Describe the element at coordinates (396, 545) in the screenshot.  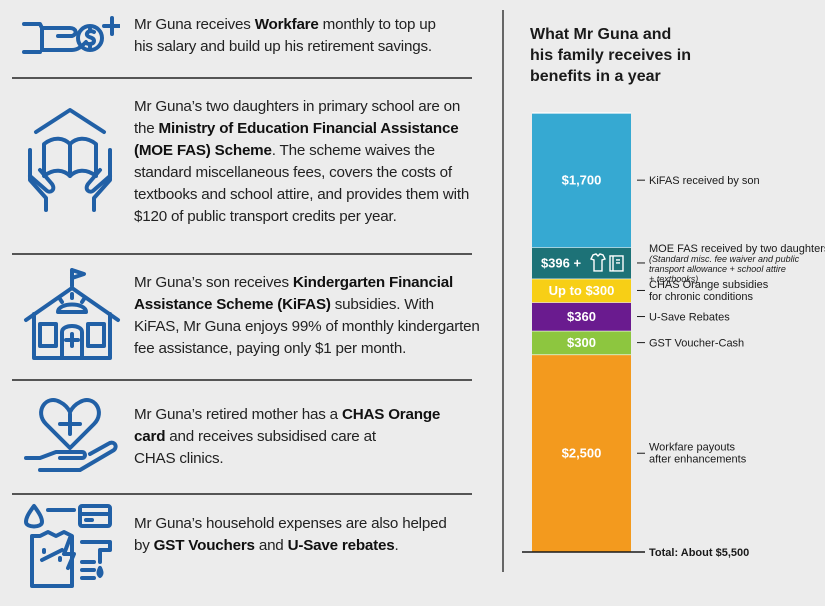
I see `text-run: .` at that location.